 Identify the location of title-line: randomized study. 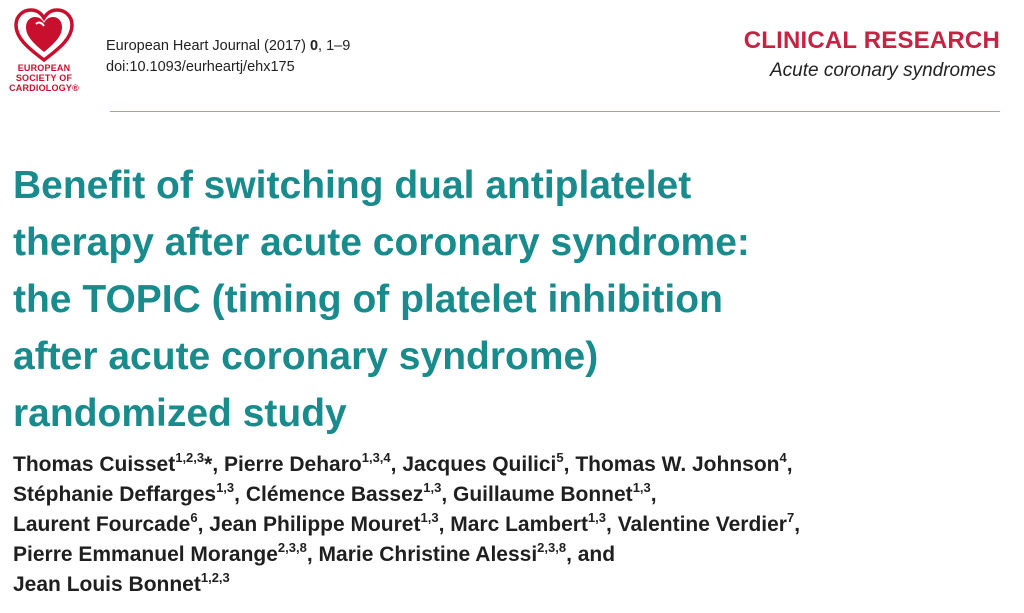
(180, 413).